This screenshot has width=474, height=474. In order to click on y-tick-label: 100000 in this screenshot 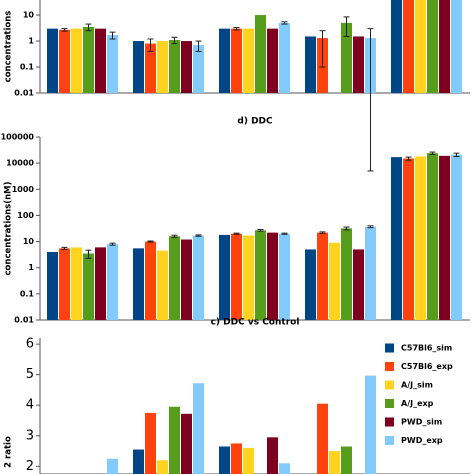, I will do `click(18, 137)`.